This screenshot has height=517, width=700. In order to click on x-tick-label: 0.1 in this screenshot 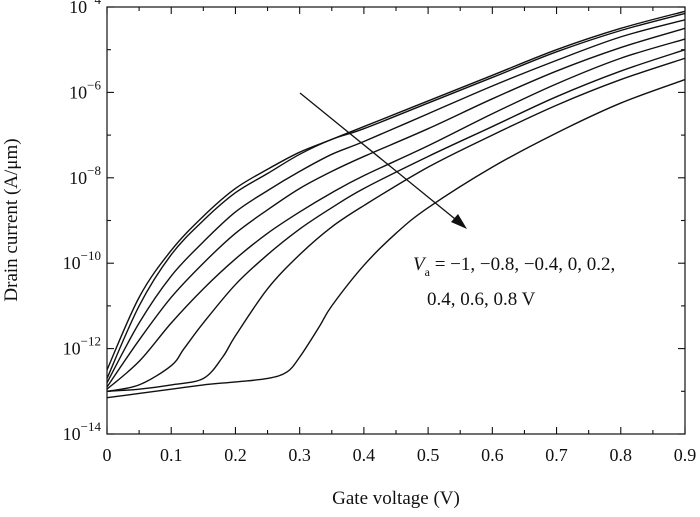, I will do `click(171, 455)`.